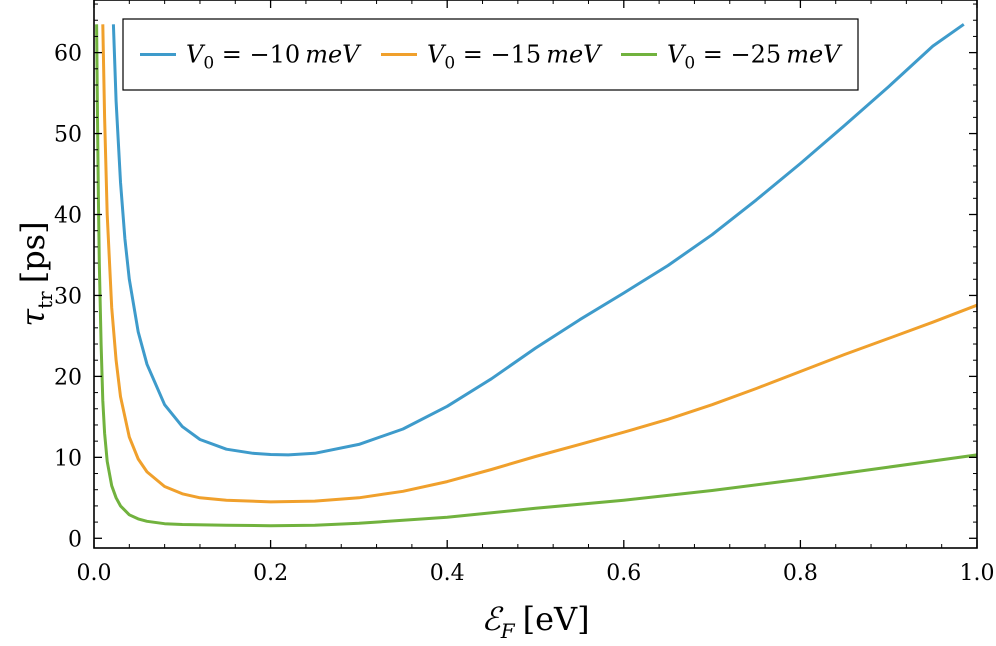  I want to click on legend-label-1: V0 = −10 meV, so click(274, 57).